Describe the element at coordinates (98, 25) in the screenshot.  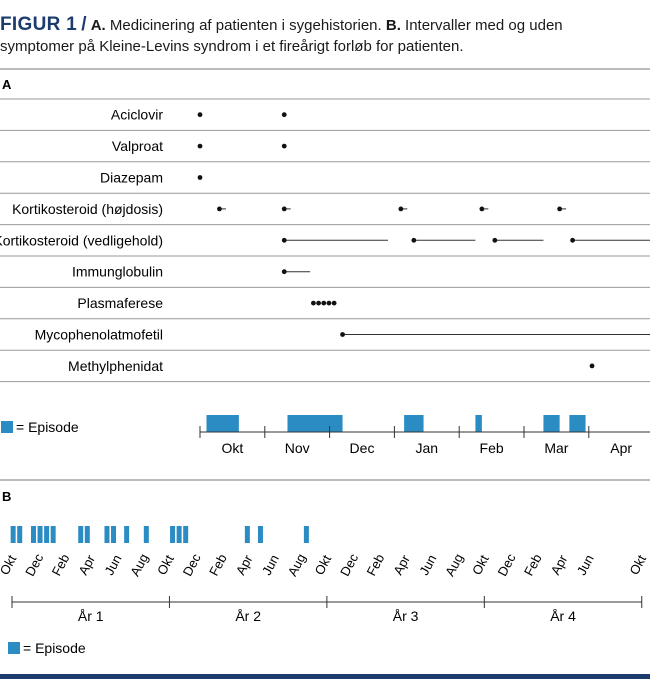
I see `caption-a-label: A.` at that location.